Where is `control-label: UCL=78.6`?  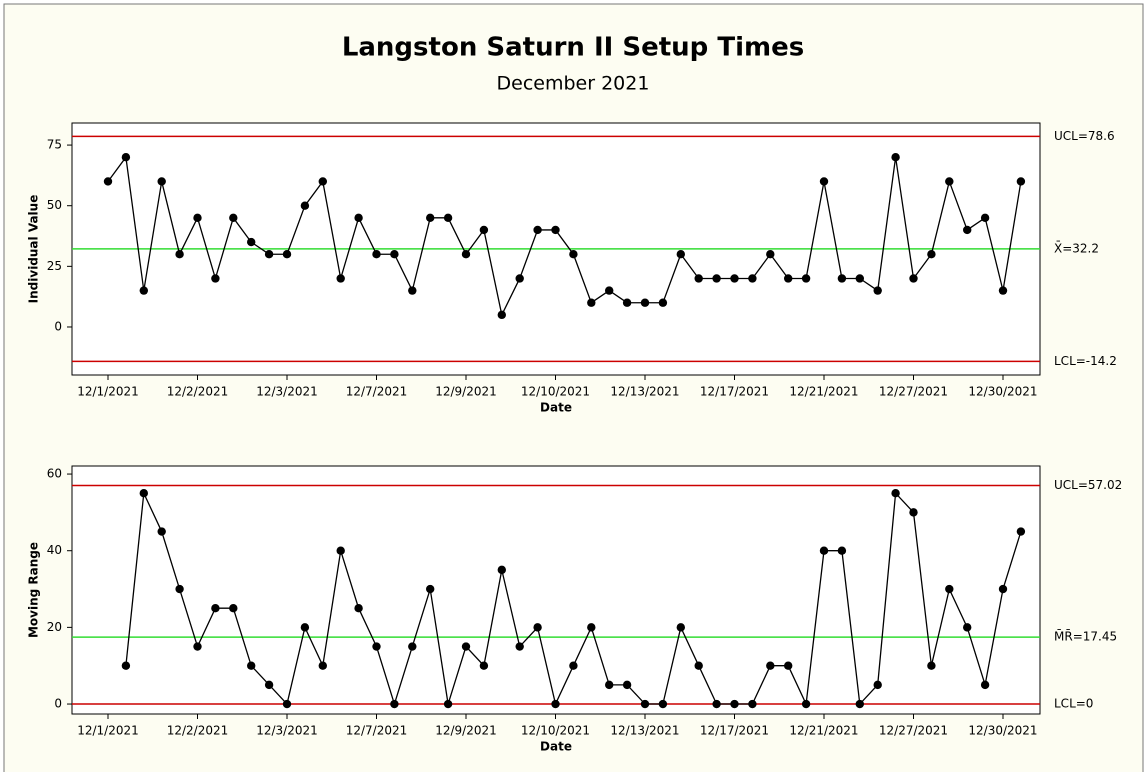 control-label: UCL=78.6 is located at coordinates (1084, 136).